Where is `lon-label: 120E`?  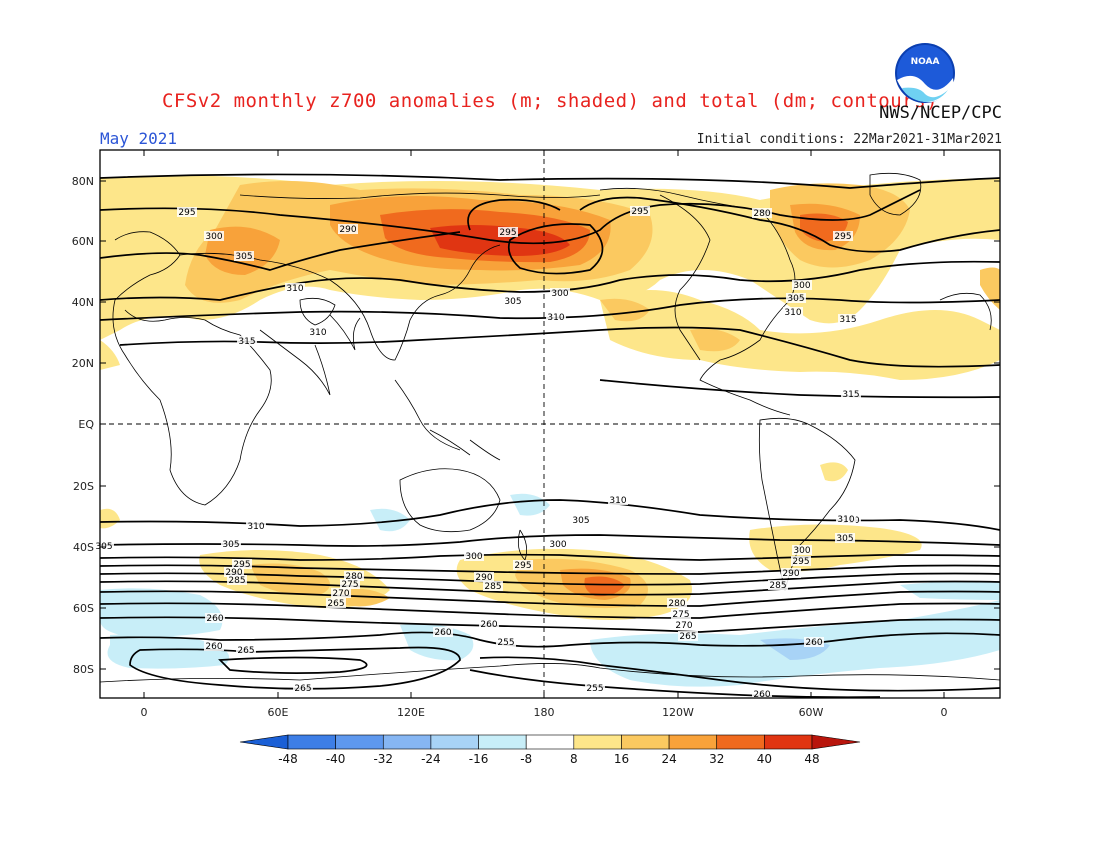
lon-label: 120E is located at coordinates (411, 712).